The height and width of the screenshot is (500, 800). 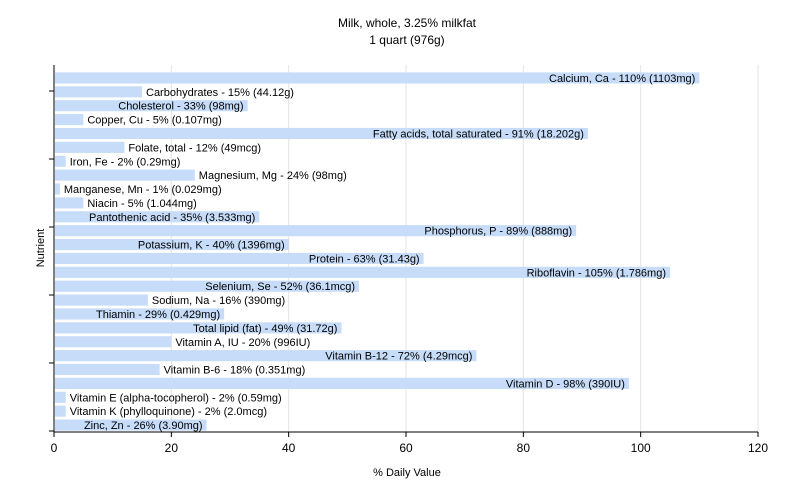 What do you see at coordinates (407, 23) in the screenshot?
I see `chart-title: Milk, whole, 3.25% milkfat` at bounding box center [407, 23].